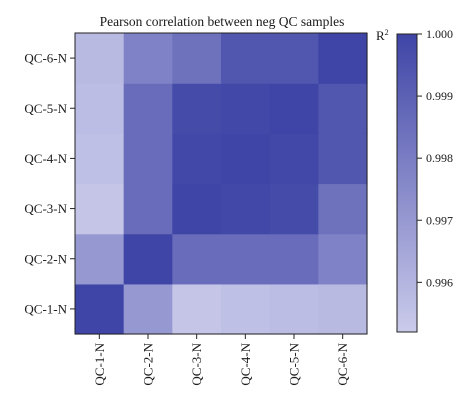  I want to click on heatmap-cell-QC-2-N-QC-6-N, so click(343, 259).